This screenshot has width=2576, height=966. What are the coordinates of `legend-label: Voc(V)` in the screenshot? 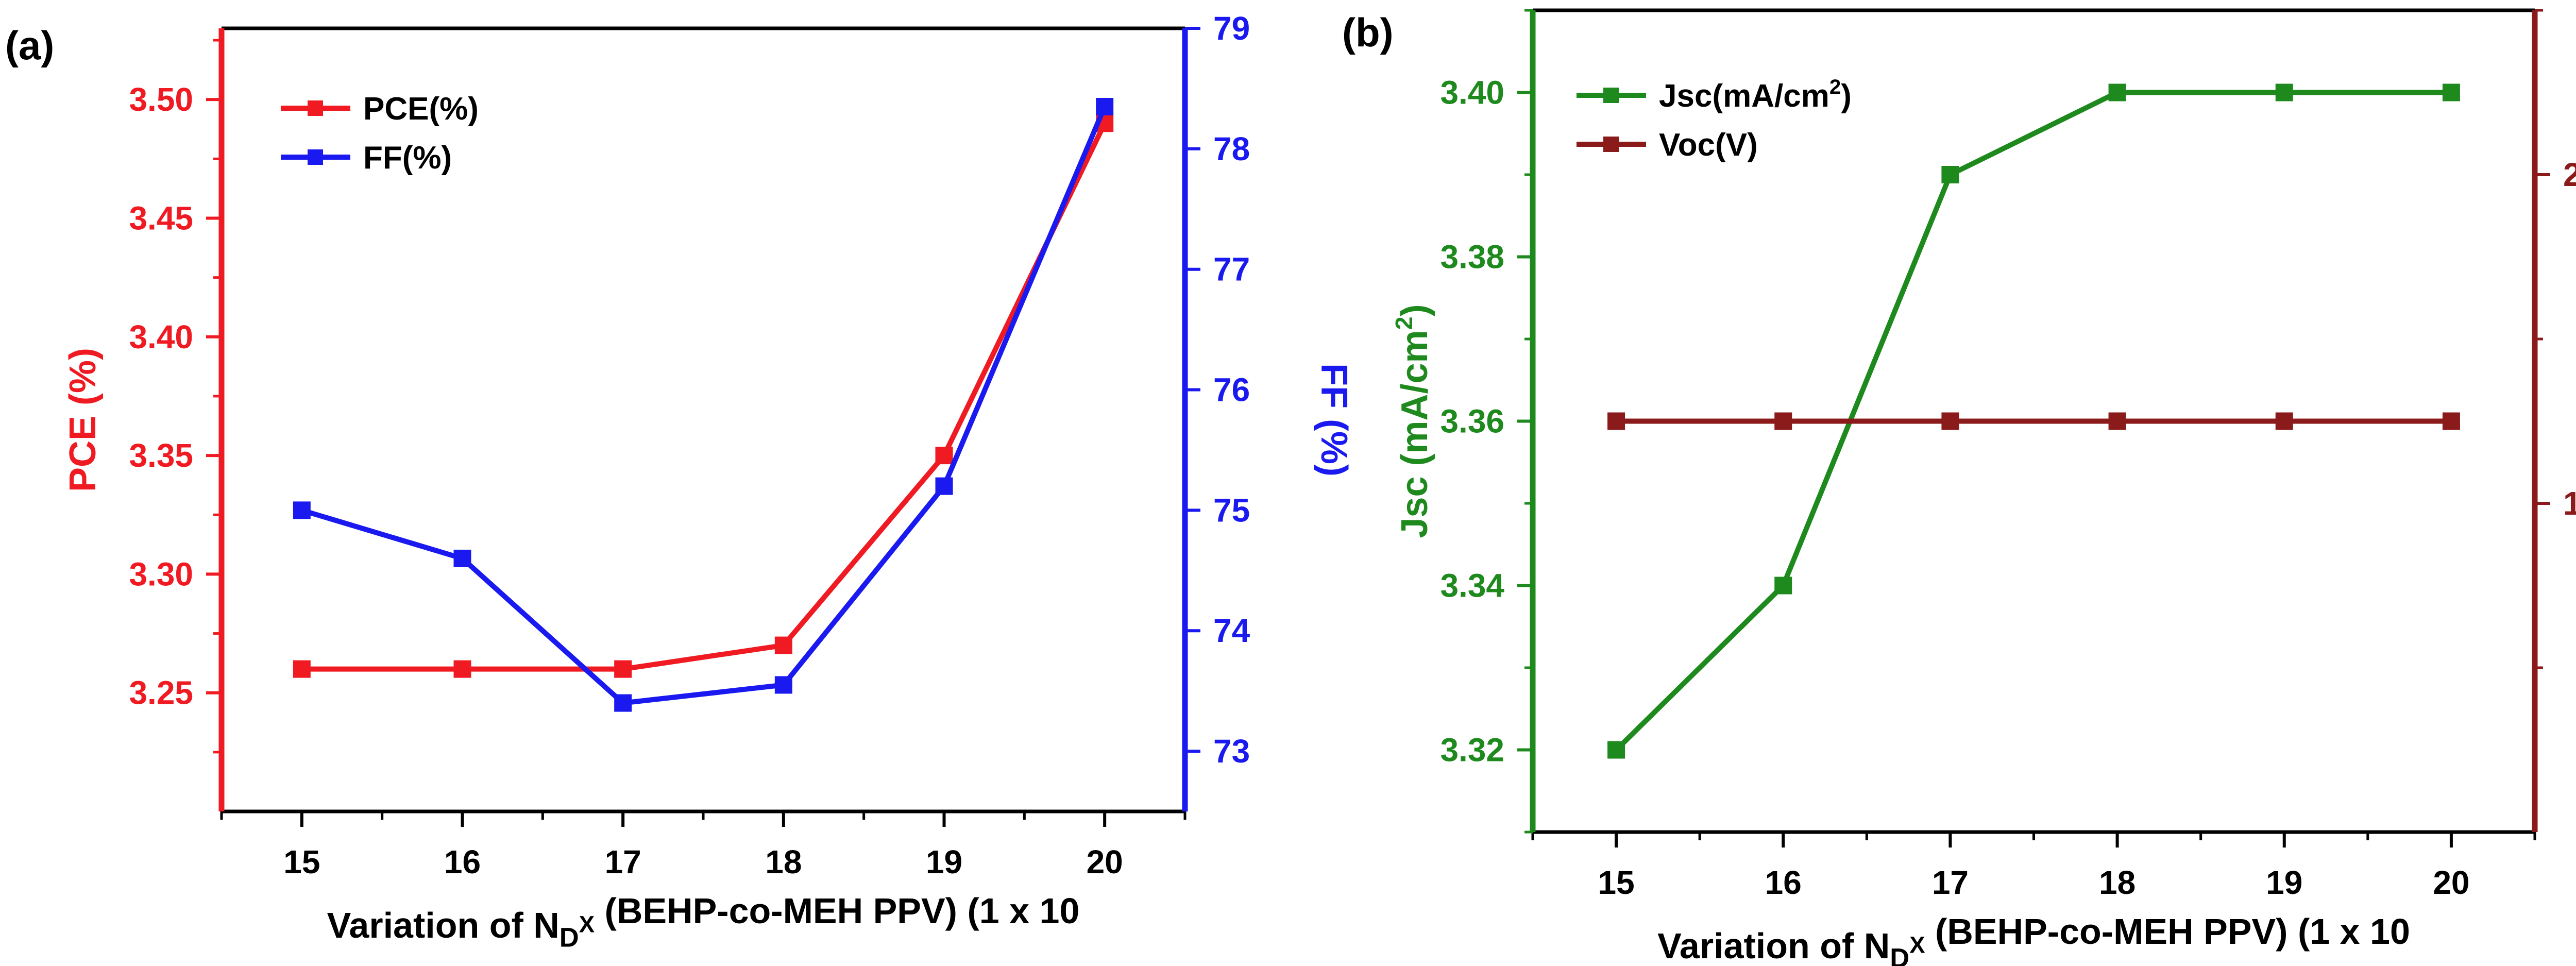 It's located at (1708, 145).